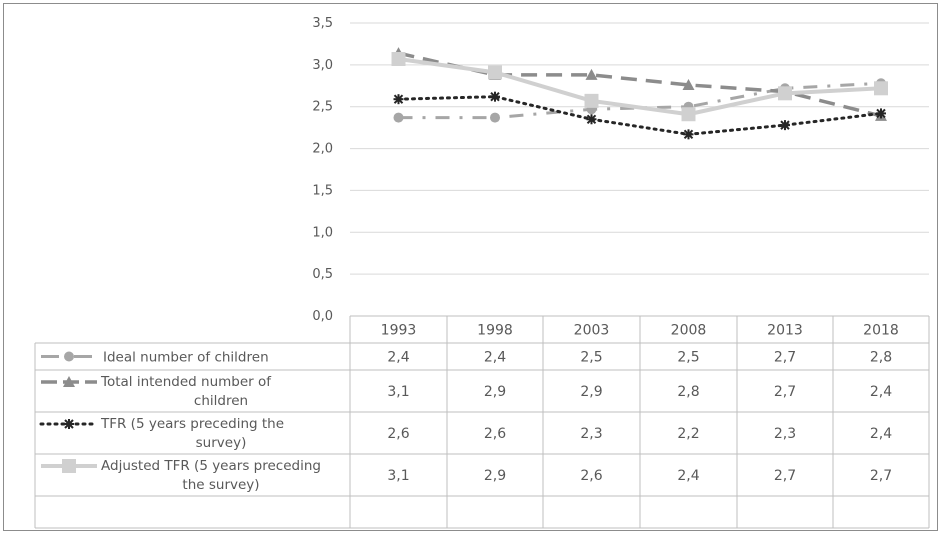 The width and height of the screenshot is (943, 536). I want to click on legend-entry-label: children, so click(221, 401).